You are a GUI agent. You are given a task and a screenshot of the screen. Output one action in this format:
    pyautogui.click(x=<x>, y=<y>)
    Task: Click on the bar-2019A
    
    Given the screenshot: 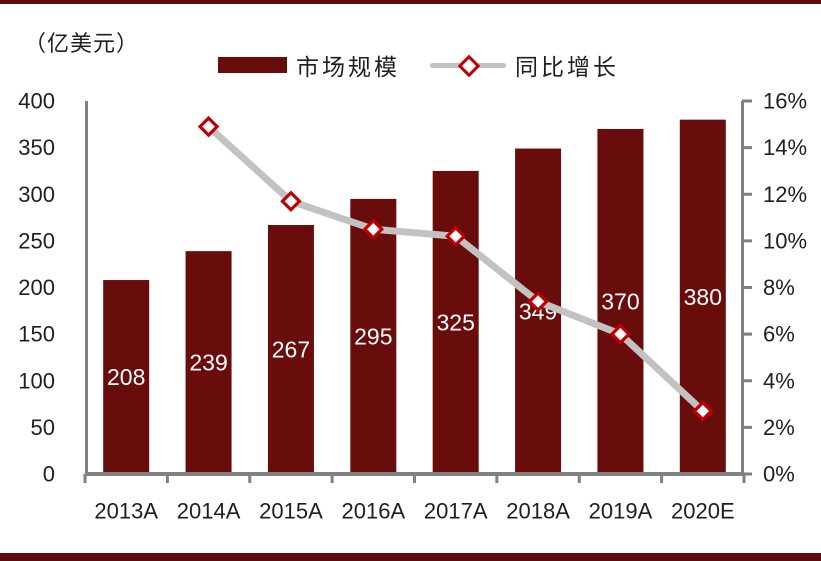 What is the action you would take?
    pyautogui.click(x=620, y=301)
    